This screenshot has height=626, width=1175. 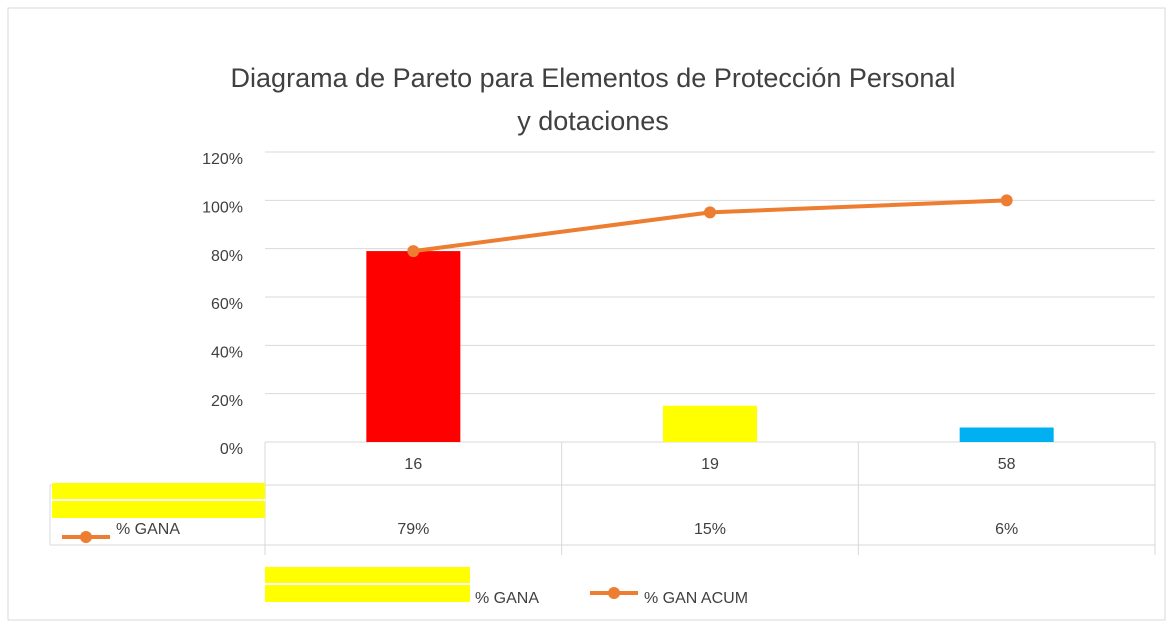 What do you see at coordinates (593, 121) in the screenshot?
I see `chart-subtitle: y dotaciones` at bounding box center [593, 121].